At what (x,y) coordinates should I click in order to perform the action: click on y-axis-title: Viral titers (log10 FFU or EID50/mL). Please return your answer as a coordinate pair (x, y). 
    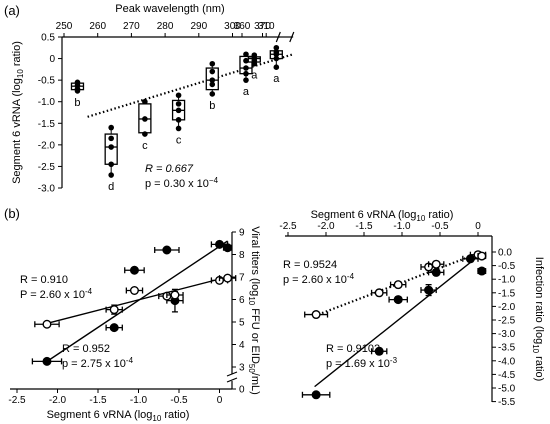
    Looking at the image, I should click on (254, 310).